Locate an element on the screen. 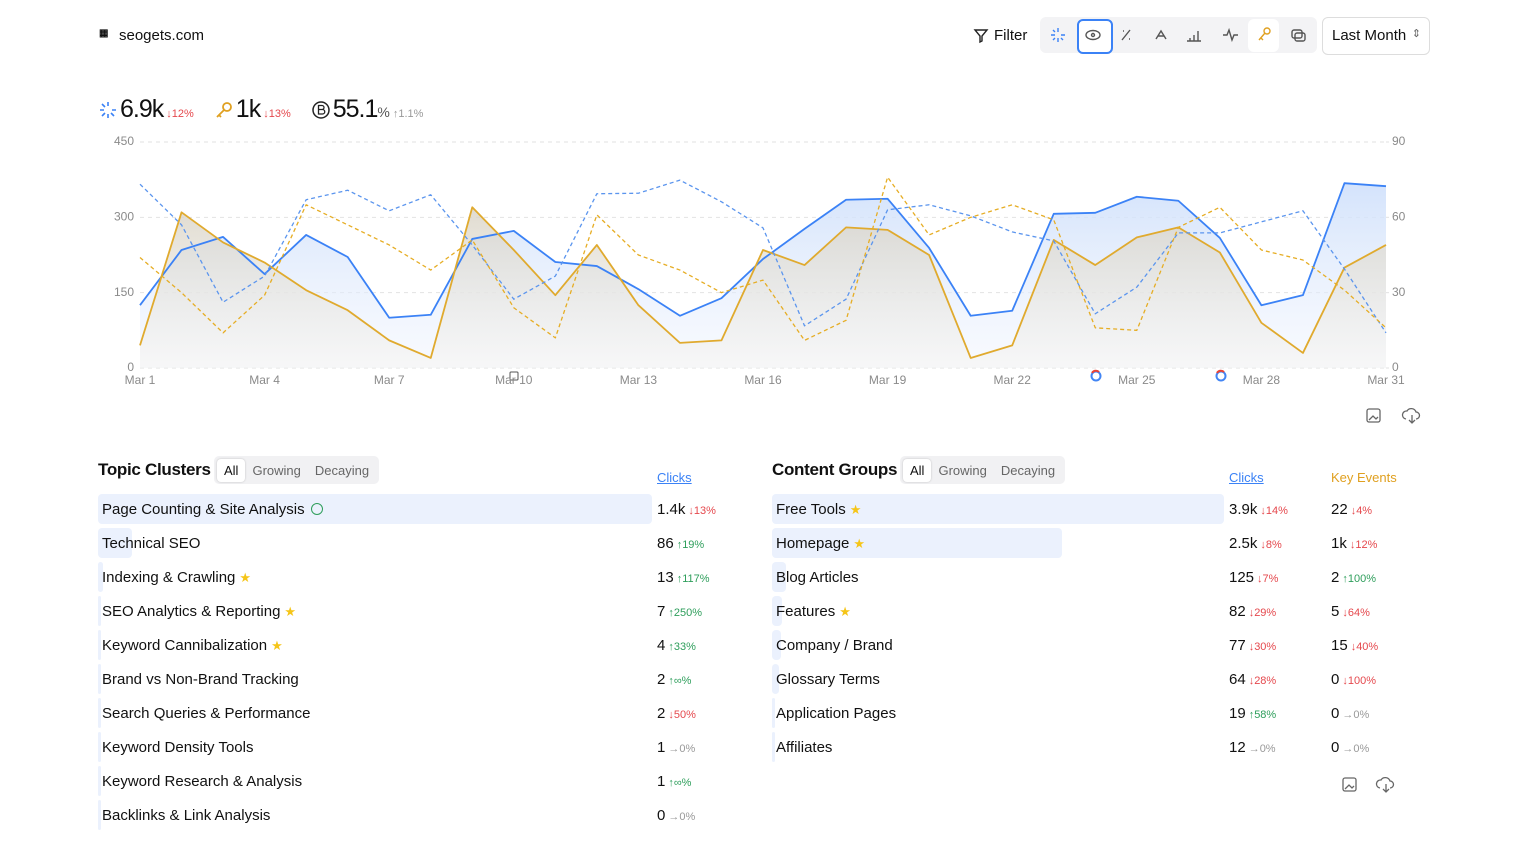  x-tick-label: Mar 25 is located at coordinates (1137, 380).